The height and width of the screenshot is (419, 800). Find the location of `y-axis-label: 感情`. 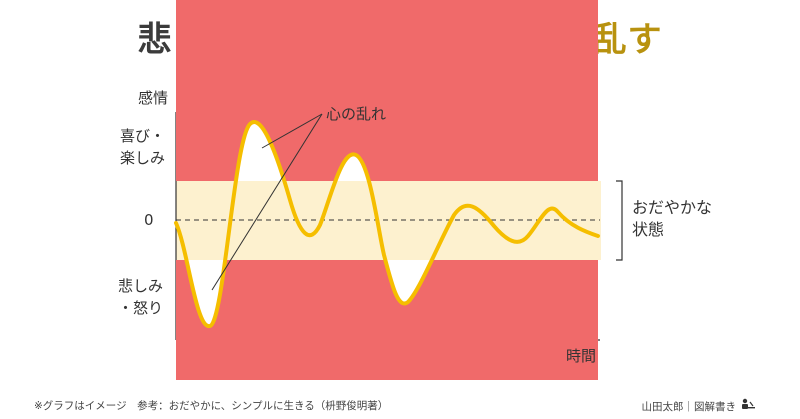

y-axis-label: 感情 is located at coordinates (153, 98).